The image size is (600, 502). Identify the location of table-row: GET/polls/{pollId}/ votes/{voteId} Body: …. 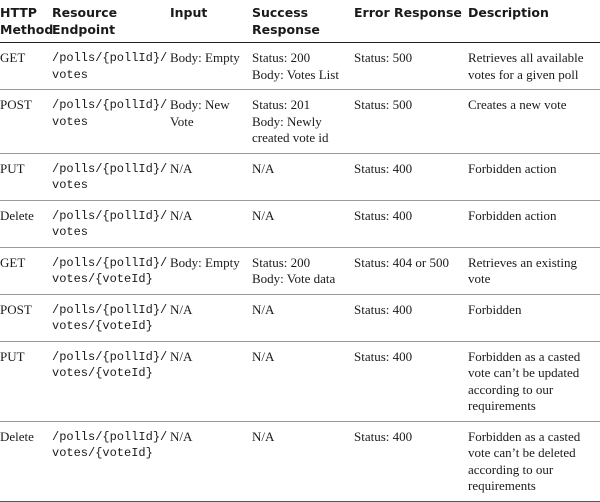
(300, 271).